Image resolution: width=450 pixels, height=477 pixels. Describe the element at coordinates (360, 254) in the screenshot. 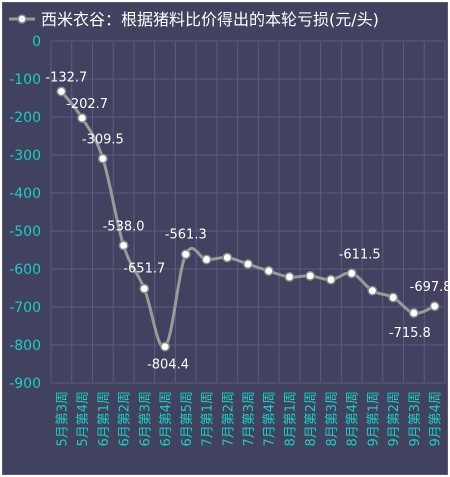

I see `data-label: -611.5` at that location.